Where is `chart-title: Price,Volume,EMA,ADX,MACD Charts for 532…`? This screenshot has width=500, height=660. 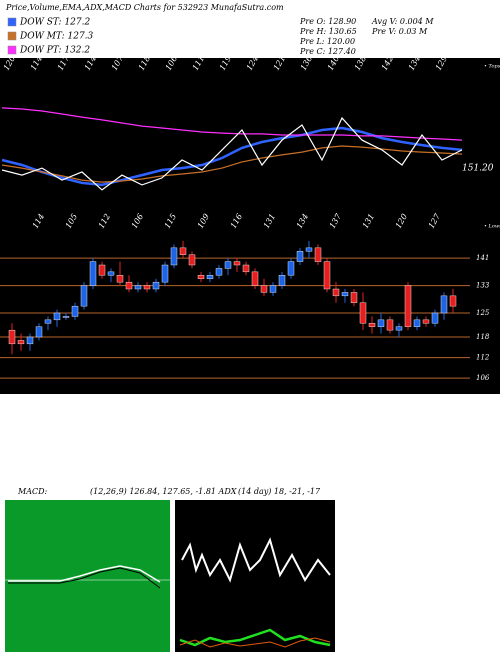 chart-title: Price,Volume,EMA,ADX,MACD Charts for 532… is located at coordinates (144, 7).